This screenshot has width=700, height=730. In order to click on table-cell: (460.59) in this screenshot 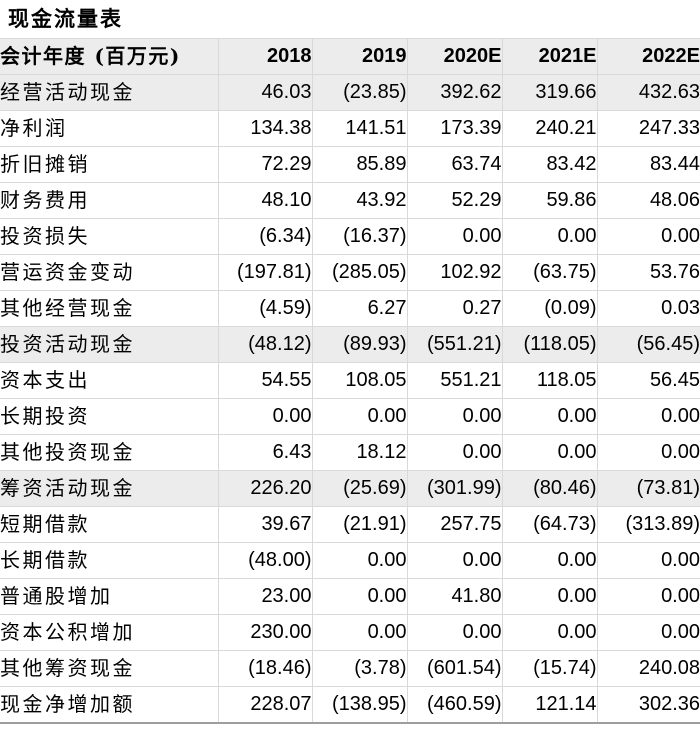, I will do `click(454, 705)`.